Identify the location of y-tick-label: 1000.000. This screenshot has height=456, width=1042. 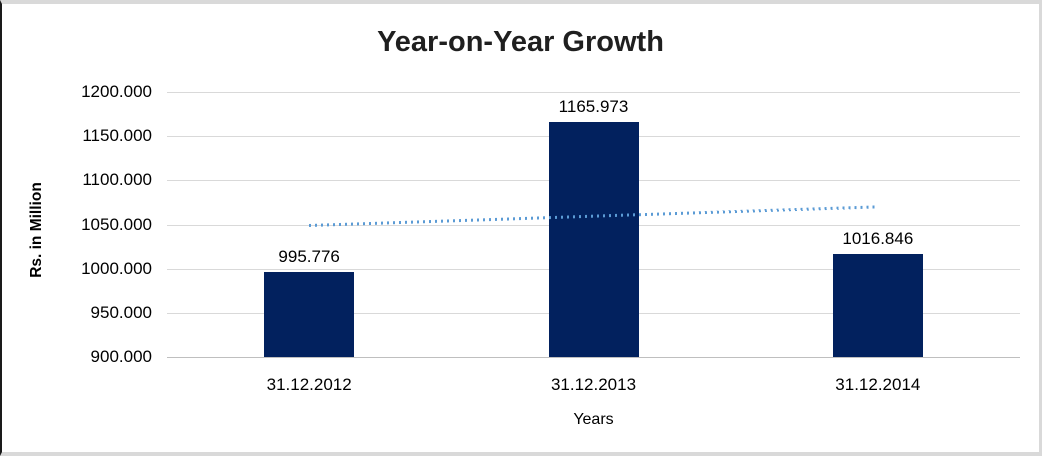
(116, 268).